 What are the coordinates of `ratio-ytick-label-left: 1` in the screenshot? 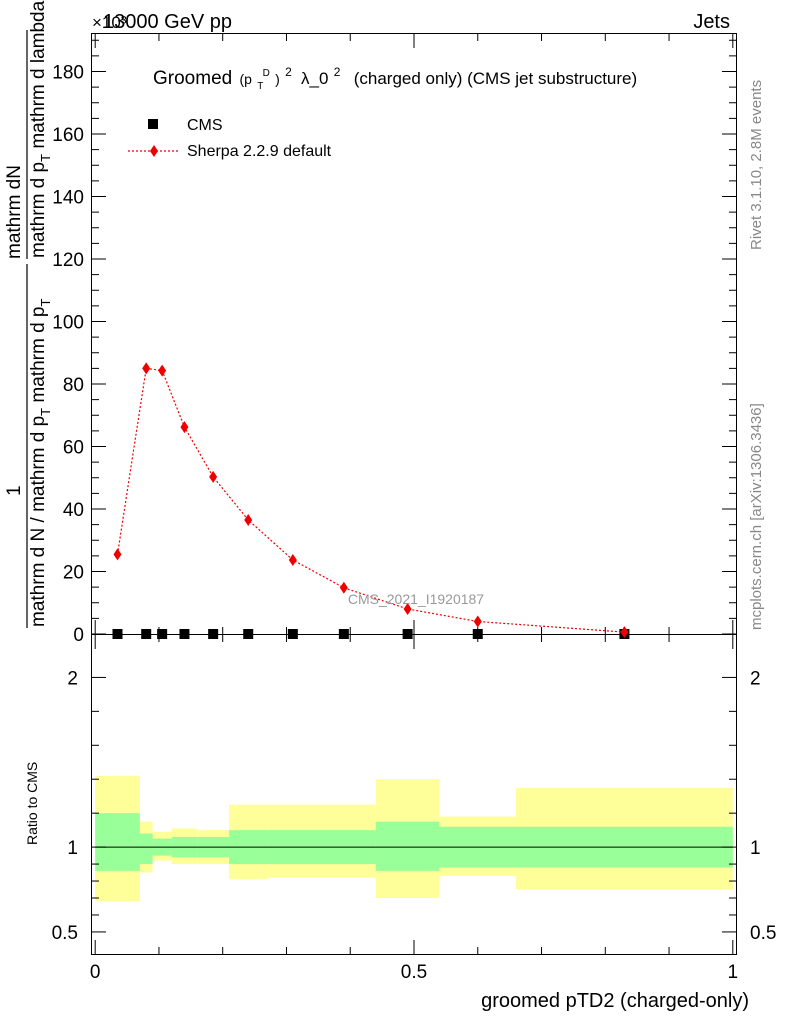 It's located at (72, 848).